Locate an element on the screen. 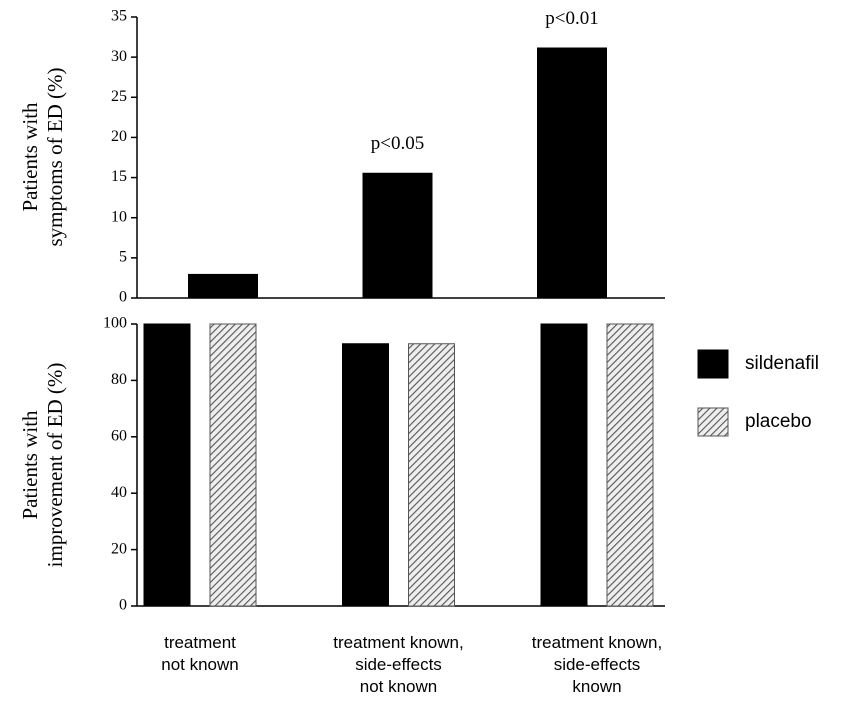 This screenshot has width=849, height=709. y-tick-label: 40 is located at coordinates (119, 492).